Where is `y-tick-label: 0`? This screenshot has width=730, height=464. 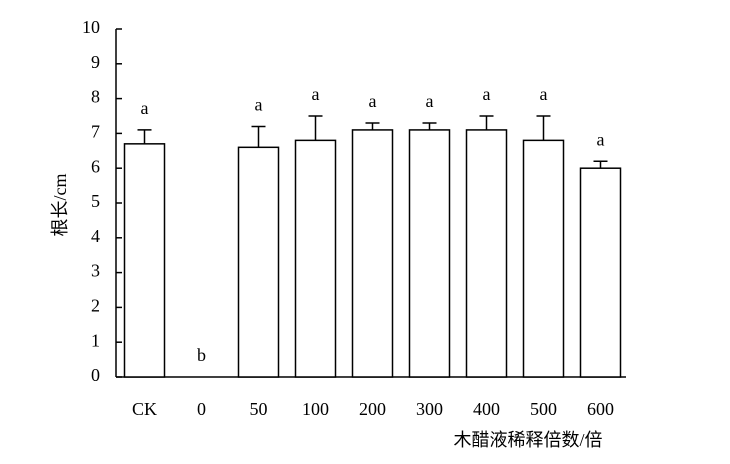
y-tick-label: 0 is located at coordinates (95, 375).